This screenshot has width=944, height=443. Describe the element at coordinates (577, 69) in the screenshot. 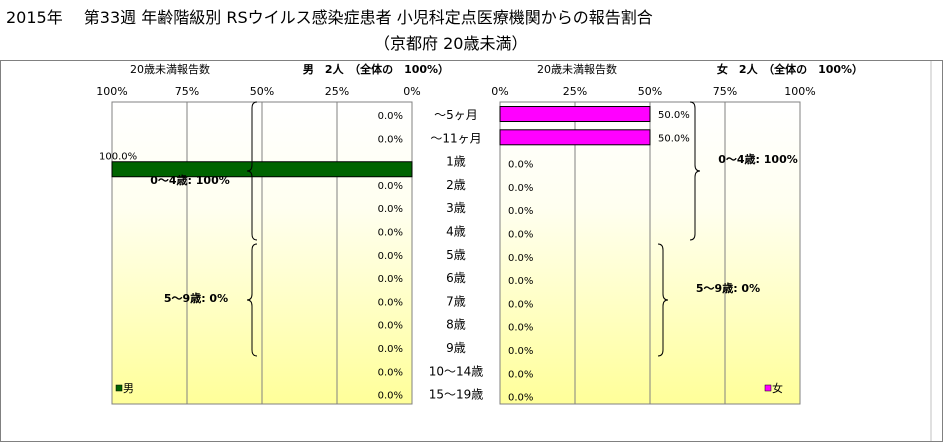

I see `female-panel-label: 20歳未満報告数` at that location.